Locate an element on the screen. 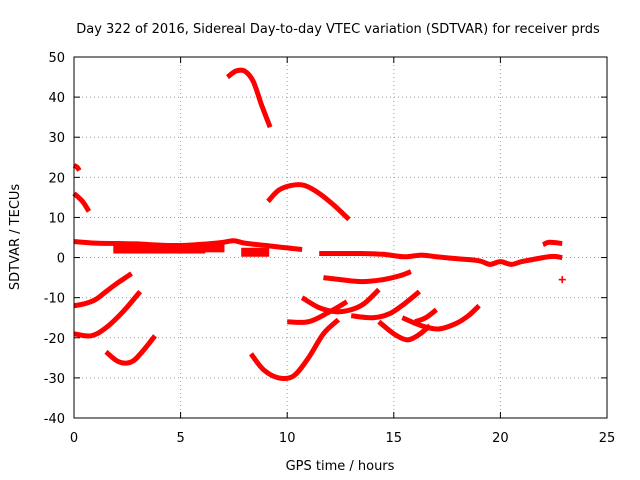  series-short-c is located at coordinates (82, 202).